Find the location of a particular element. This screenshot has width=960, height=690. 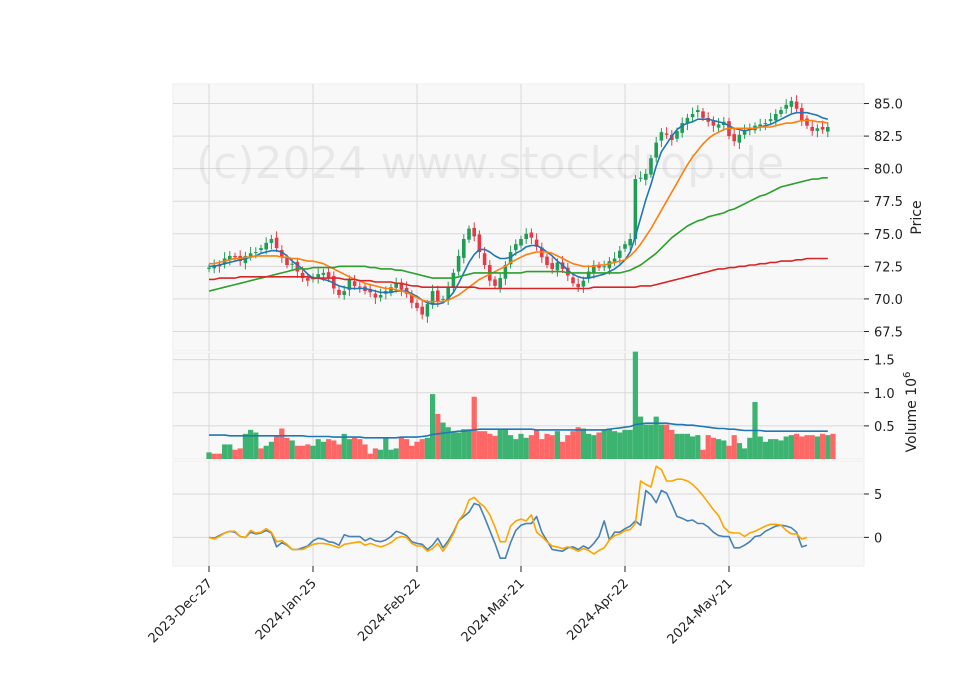

indicator-ytick-label: 5 is located at coordinates (878, 495).